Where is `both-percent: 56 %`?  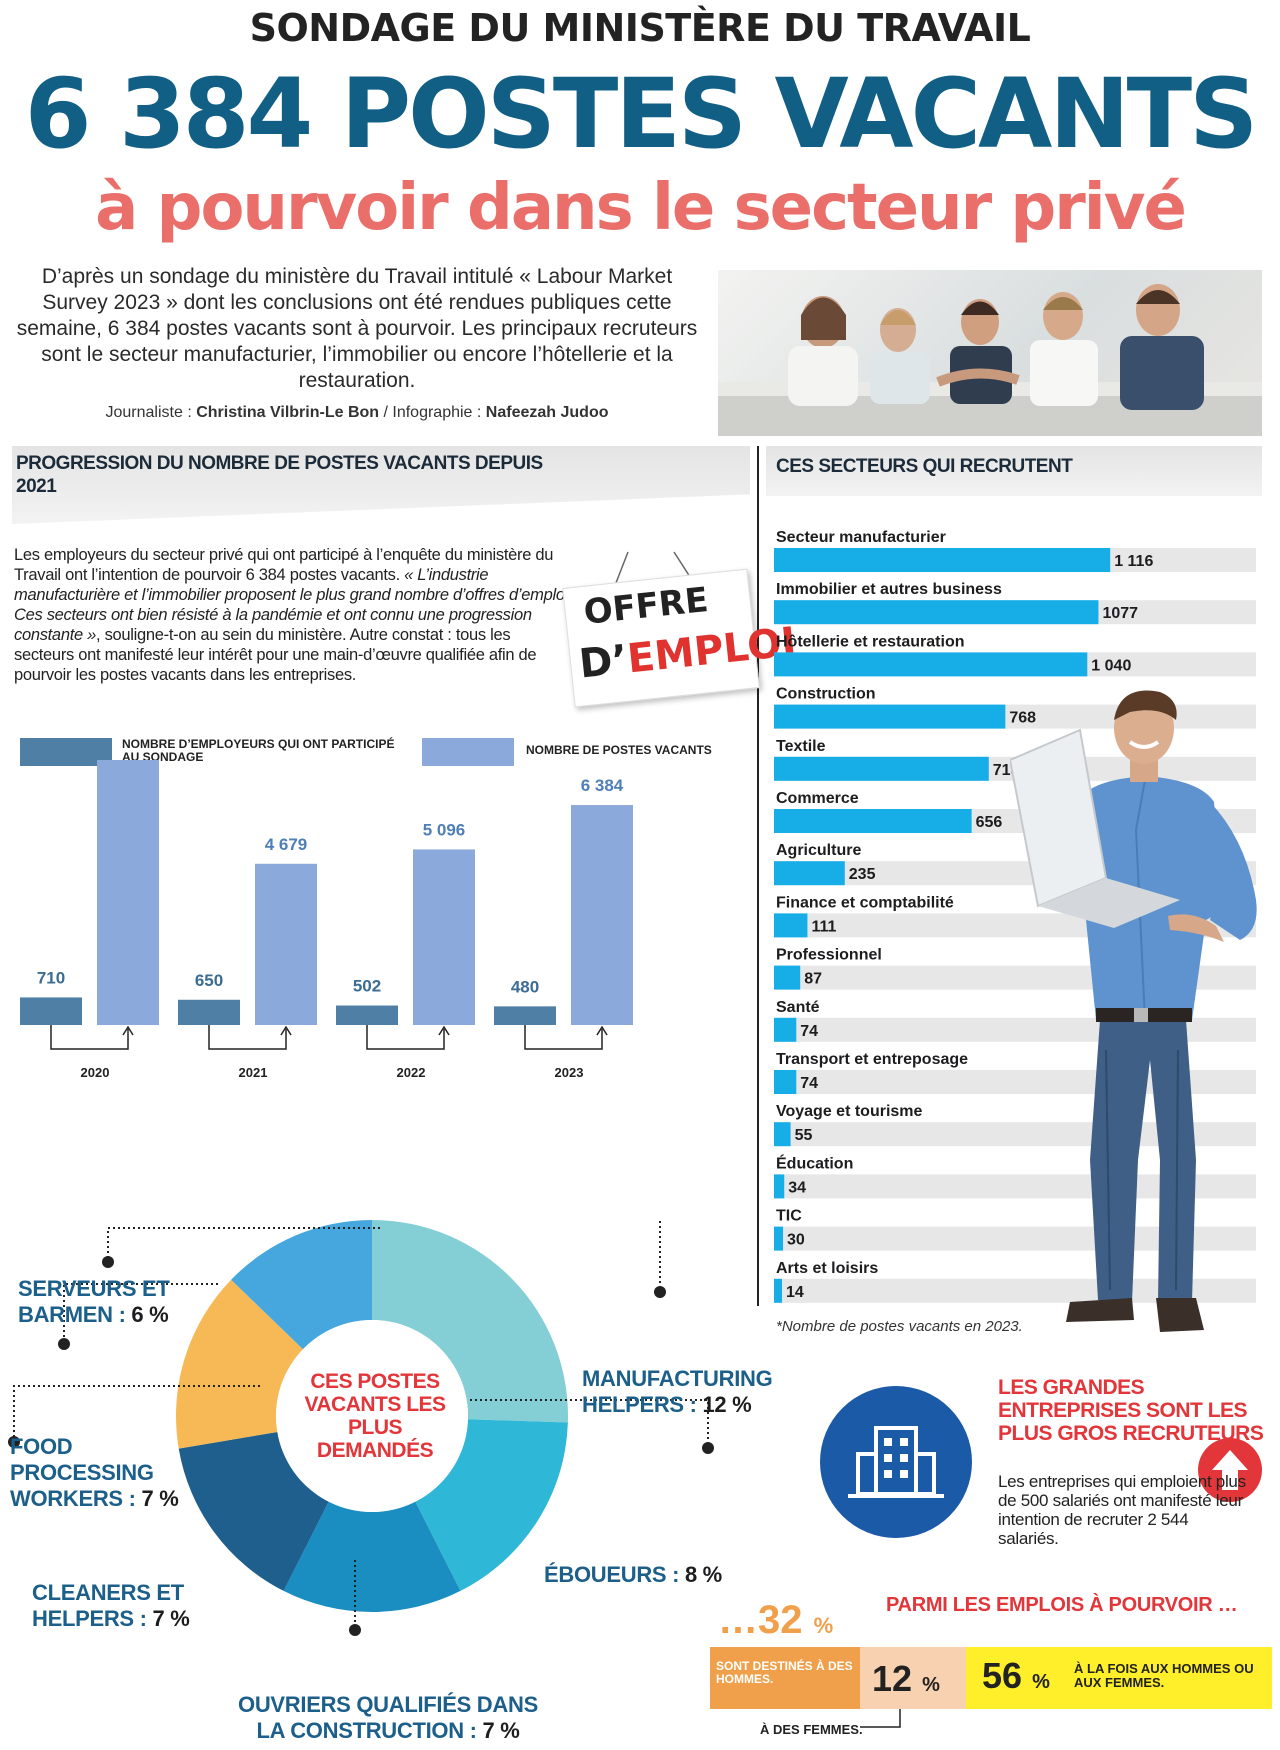
both-percent: 56 % is located at coordinates (1016, 1676).